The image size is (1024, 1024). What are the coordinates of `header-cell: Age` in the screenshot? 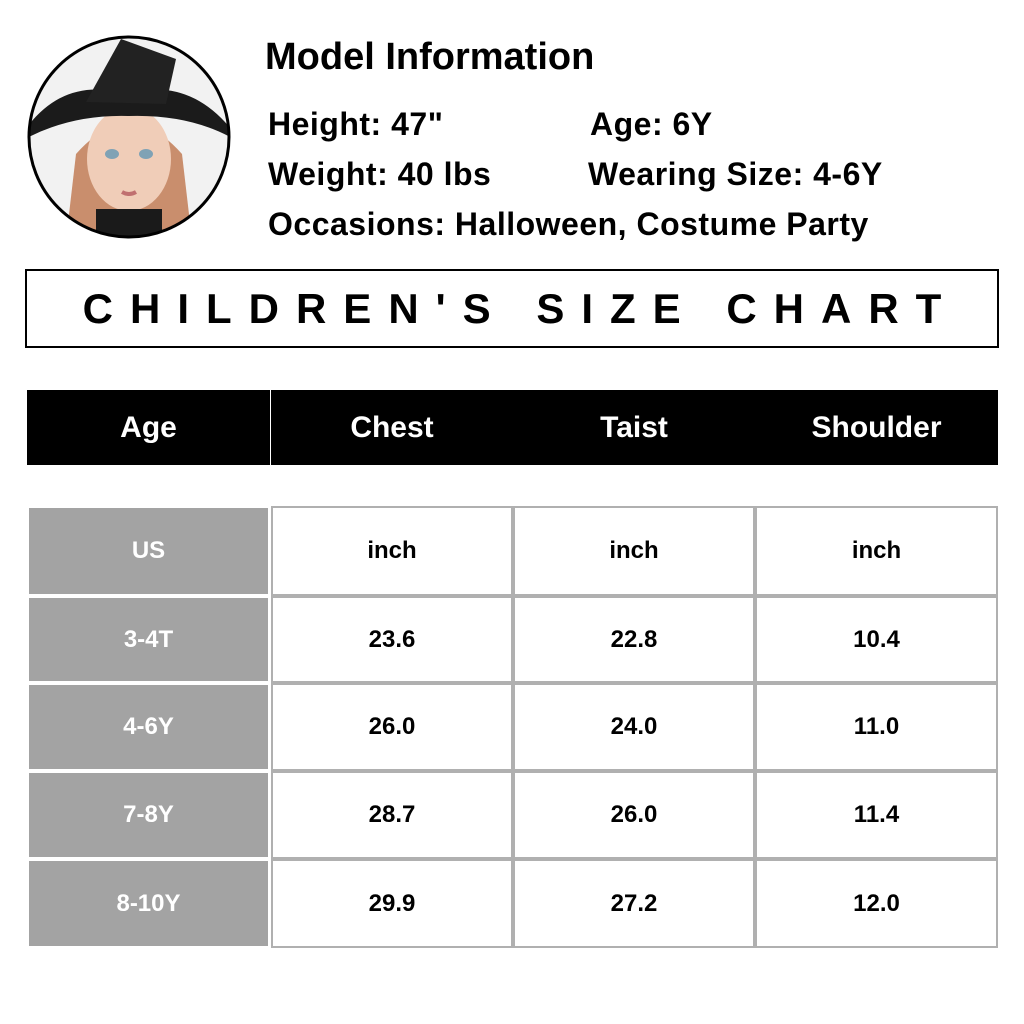 It's located at (148, 427).